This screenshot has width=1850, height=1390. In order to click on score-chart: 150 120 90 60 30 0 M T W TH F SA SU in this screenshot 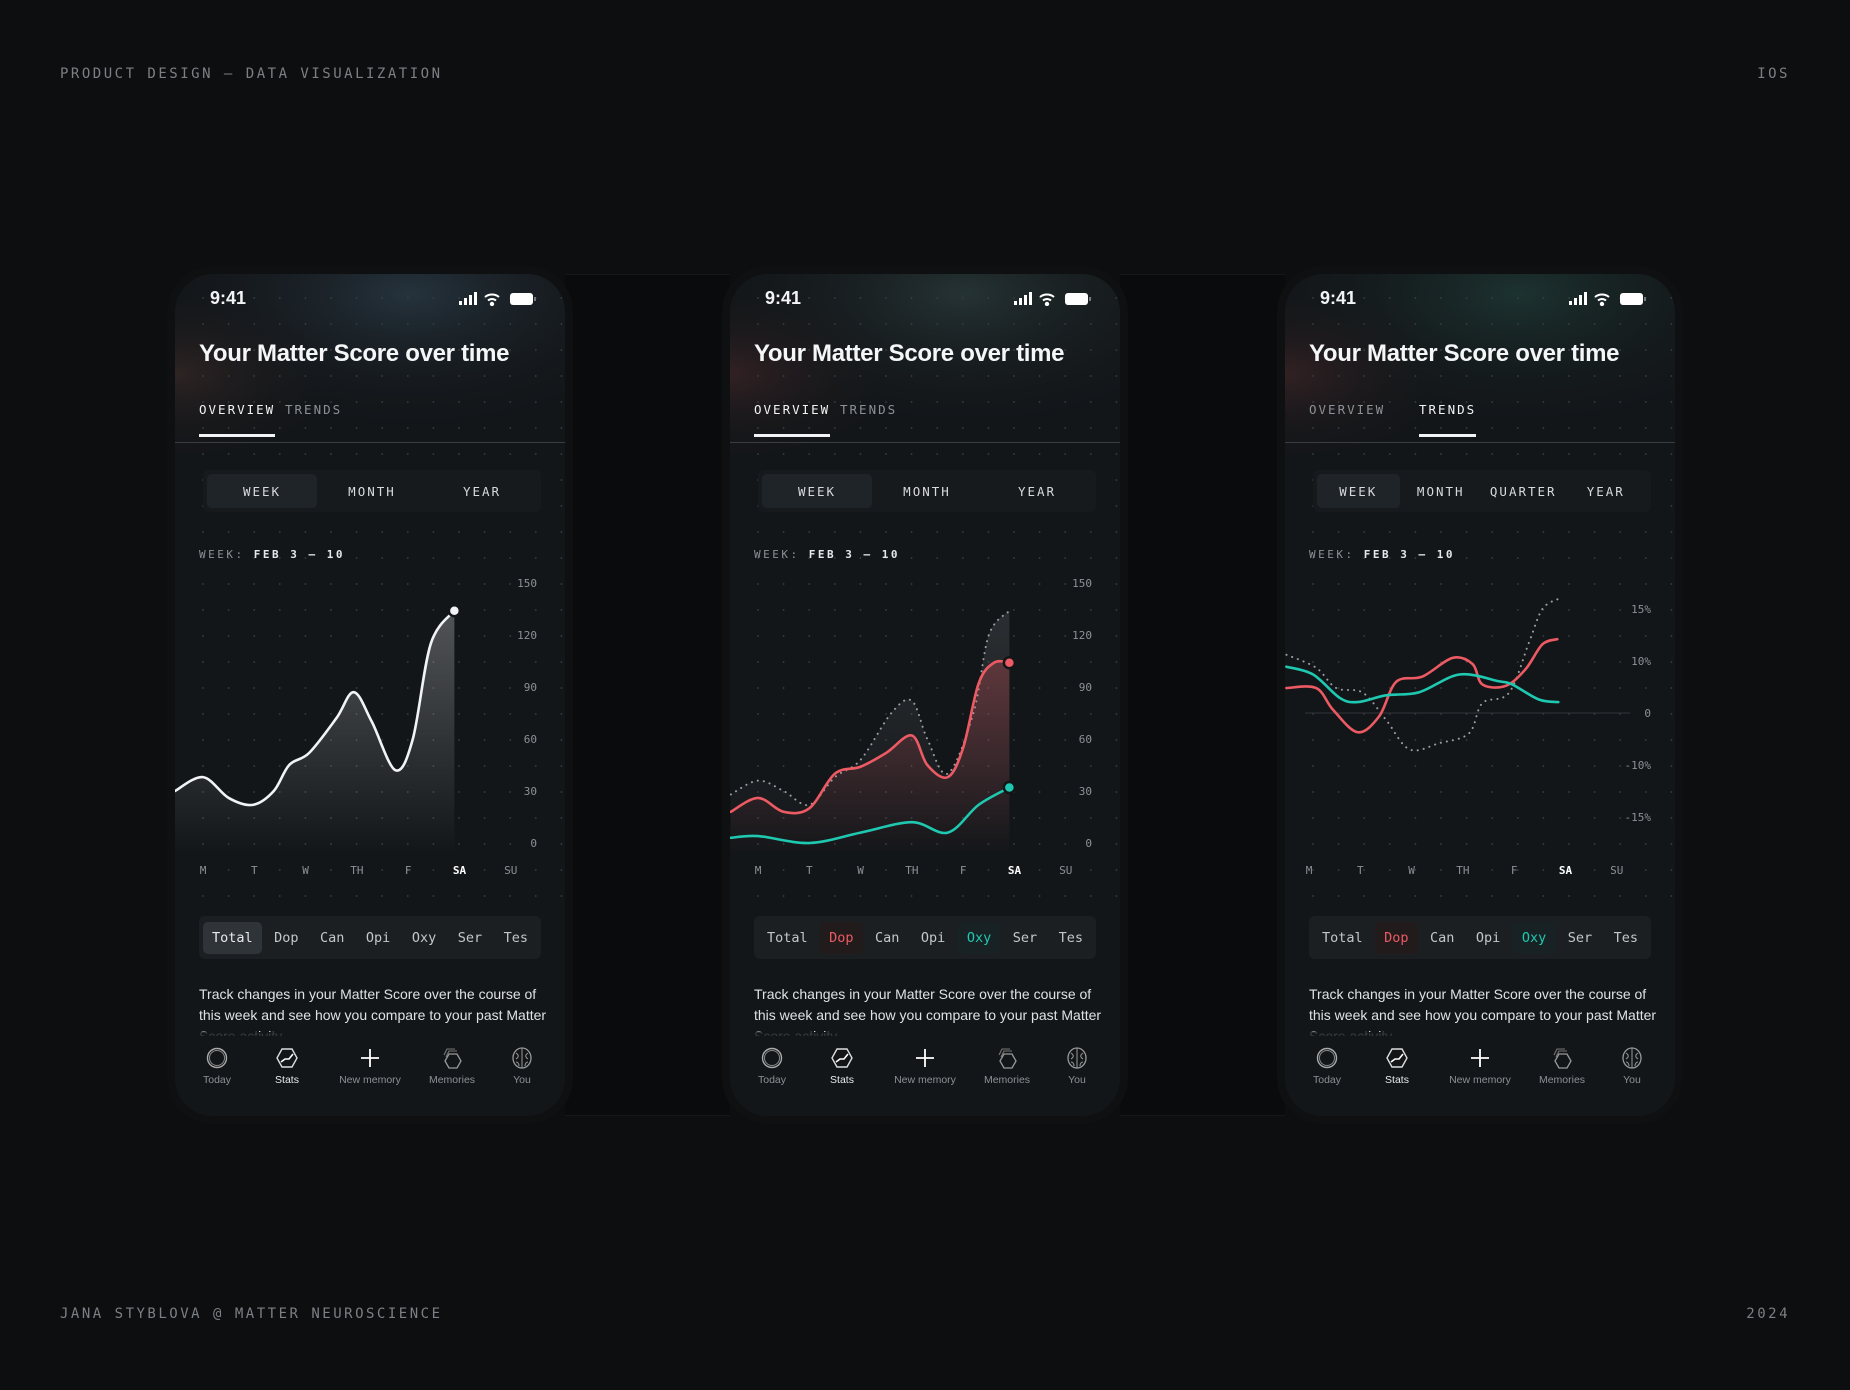, I will do `click(911, 727)`.